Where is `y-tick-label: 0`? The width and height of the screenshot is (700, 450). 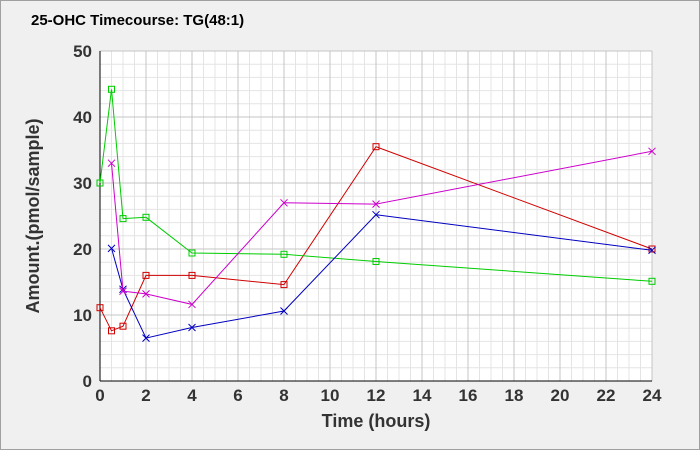 y-tick-label: 0 is located at coordinates (87, 381).